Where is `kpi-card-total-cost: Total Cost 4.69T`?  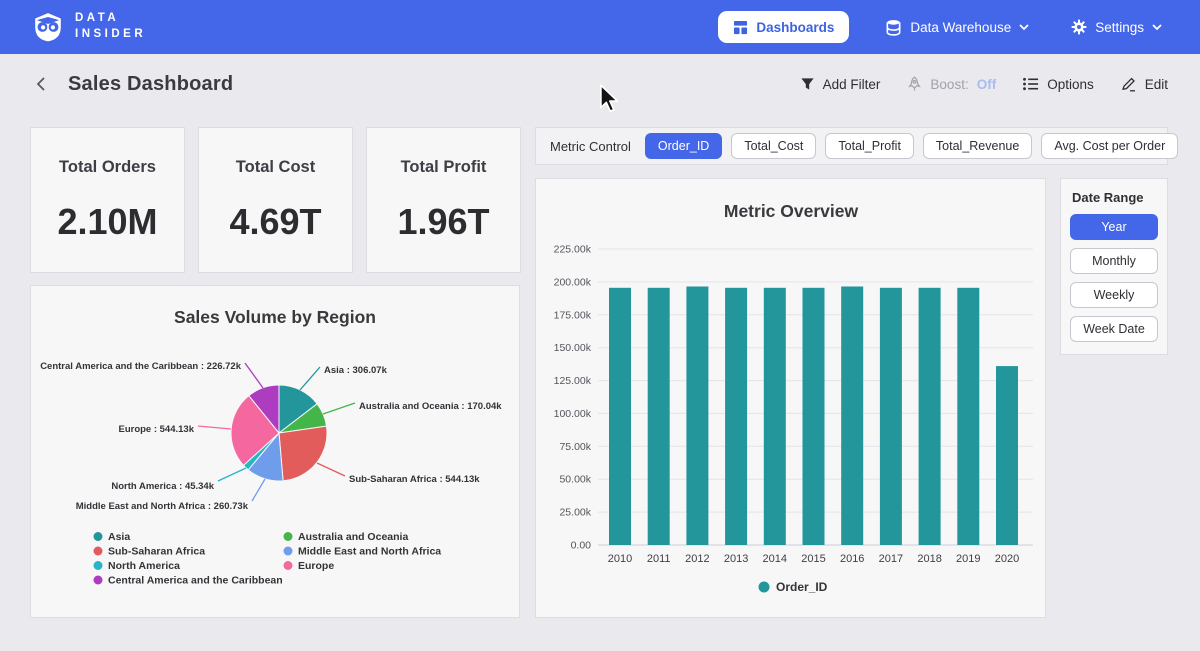 kpi-card-total-cost: Total Cost 4.69T is located at coordinates (275, 200).